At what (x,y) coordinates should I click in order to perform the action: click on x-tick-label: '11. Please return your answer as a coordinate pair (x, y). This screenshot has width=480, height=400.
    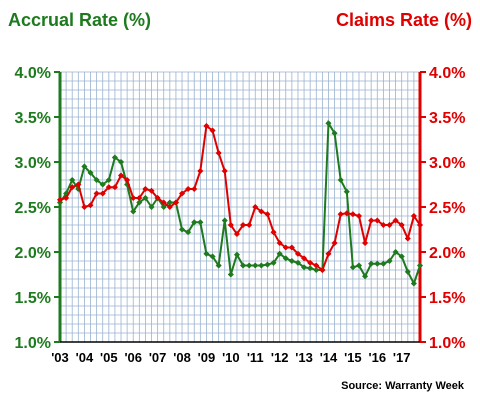
    Looking at the image, I should click on (255, 357).